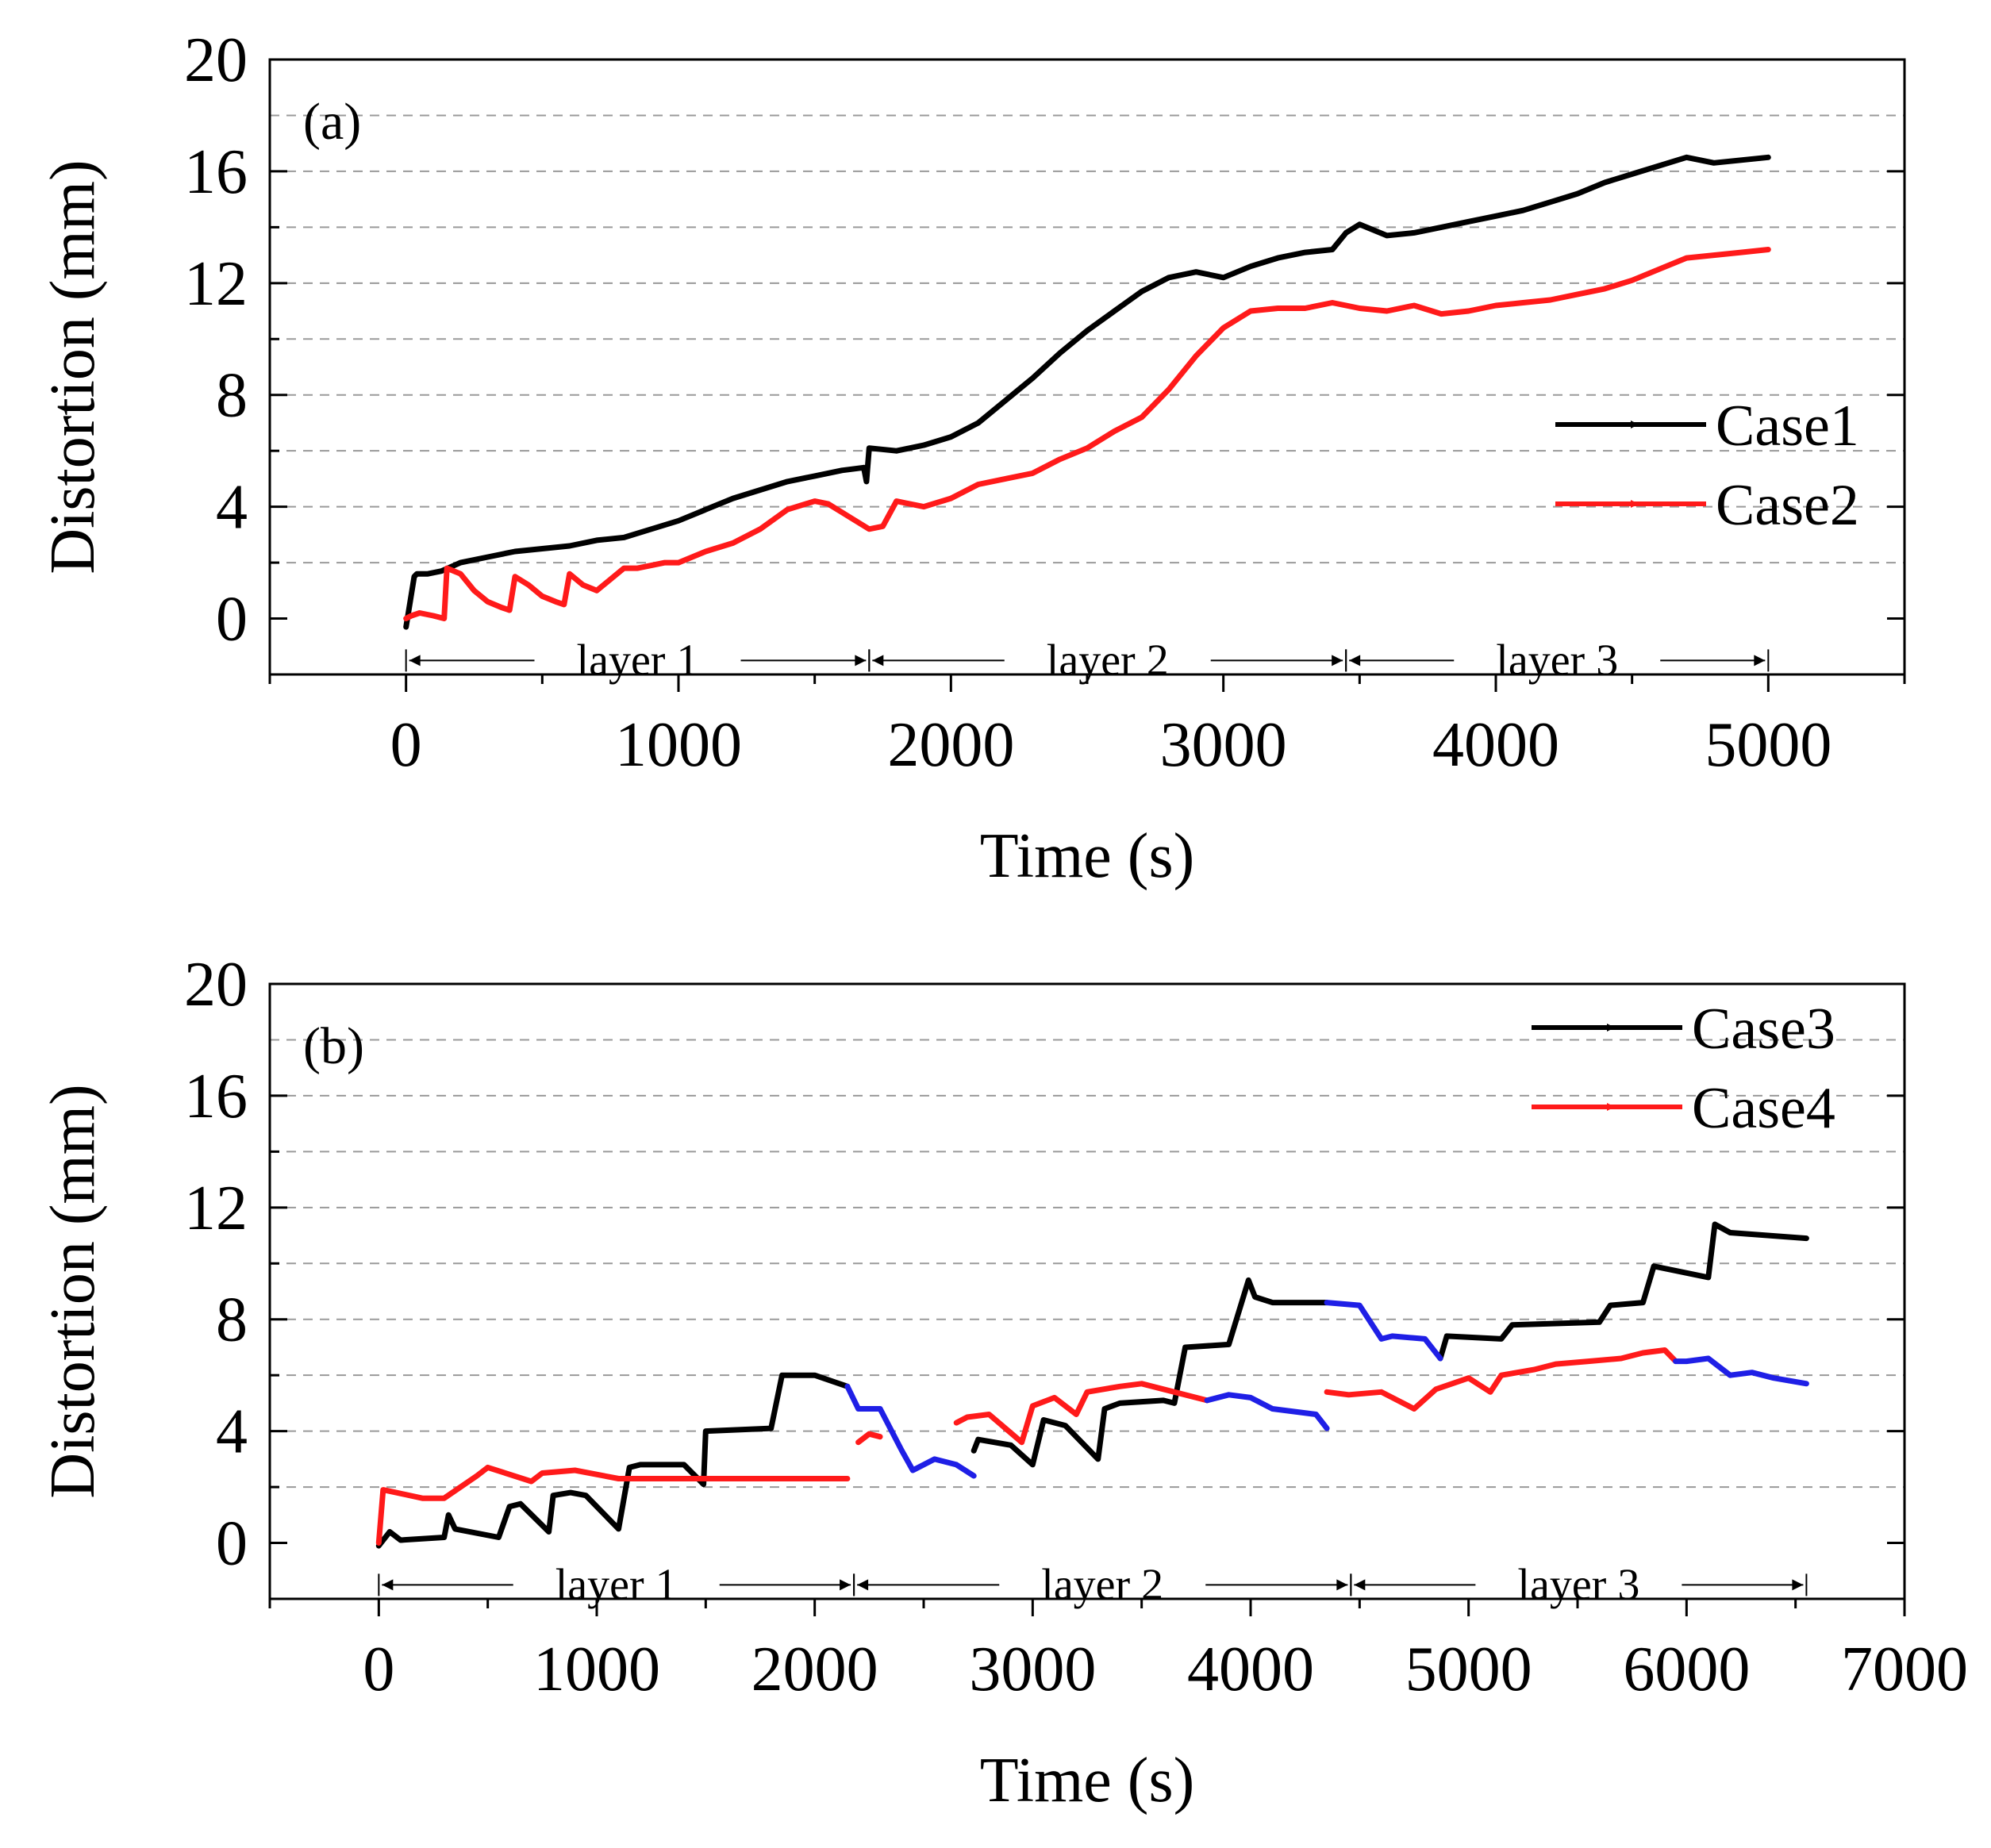  I want to click on legend-label: Case4, so click(1763, 1108).